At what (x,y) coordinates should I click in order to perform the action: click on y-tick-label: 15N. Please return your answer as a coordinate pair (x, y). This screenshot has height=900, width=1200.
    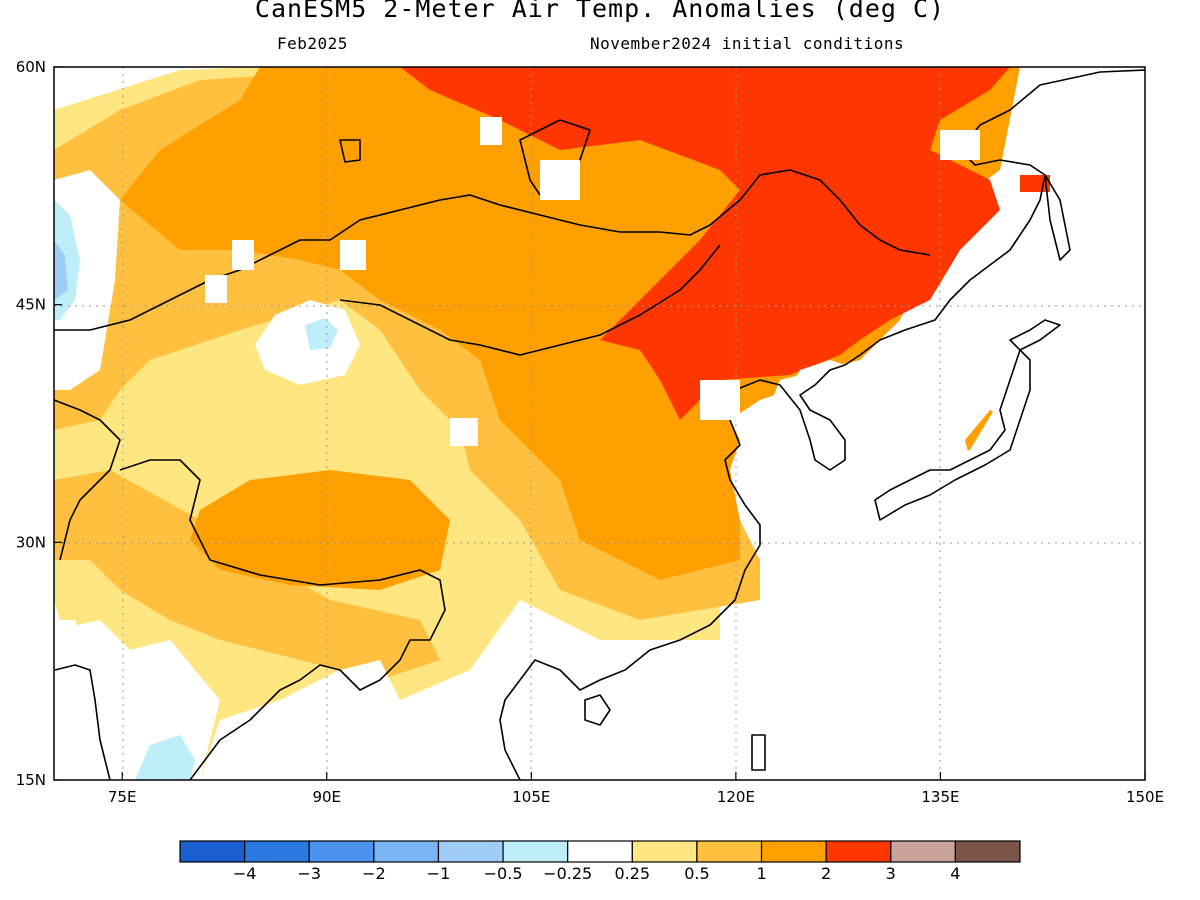
    Looking at the image, I should click on (31, 780).